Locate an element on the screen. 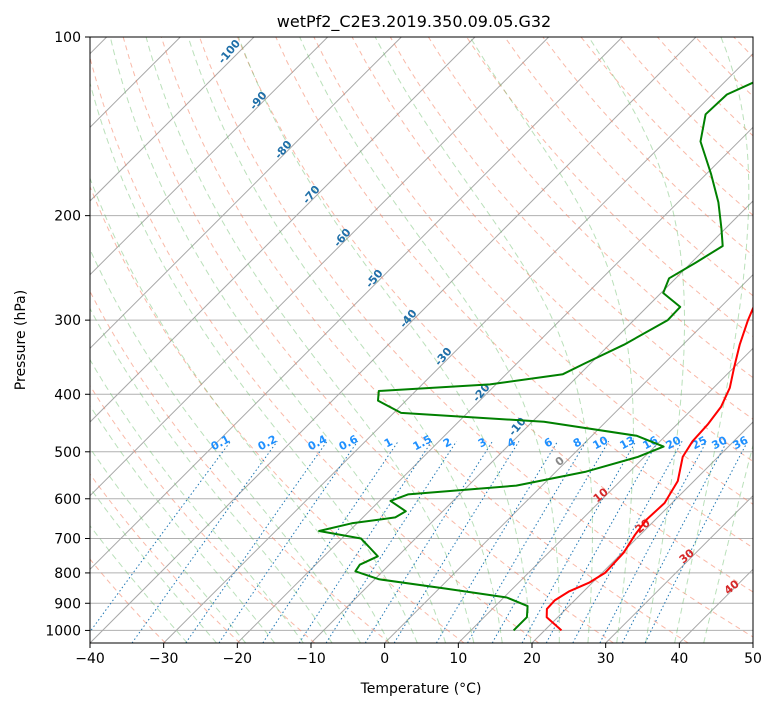  x-tick-label: −10 is located at coordinates (311, 659).